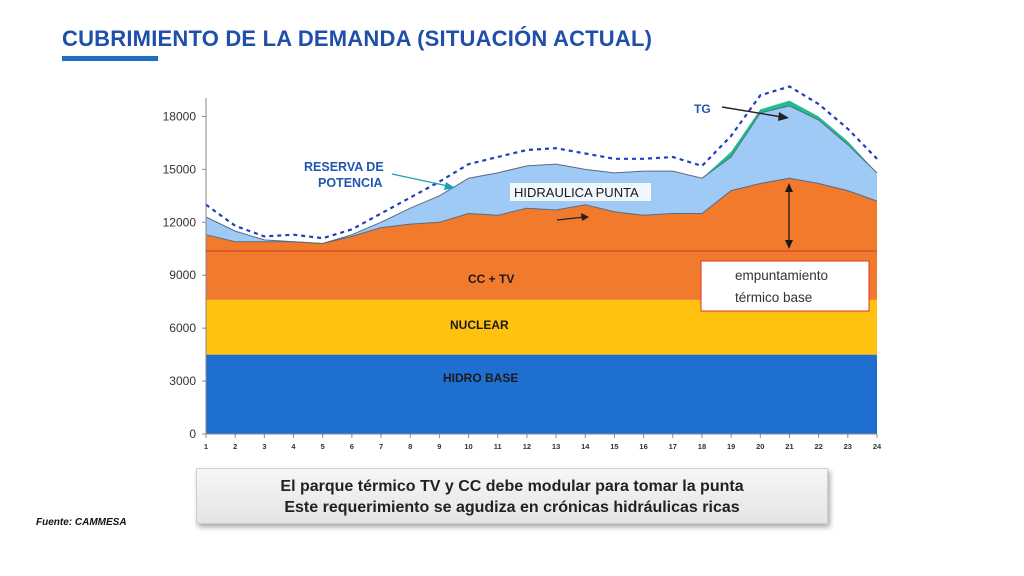 The image size is (1024, 576). I want to click on x-tick-label: 17, so click(673, 446).